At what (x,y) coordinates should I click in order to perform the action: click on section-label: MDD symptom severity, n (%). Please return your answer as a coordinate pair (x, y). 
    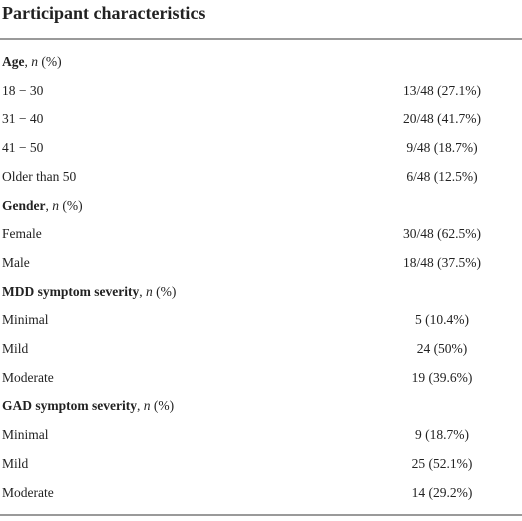
    Looking at the image, I should click on (89, 292).